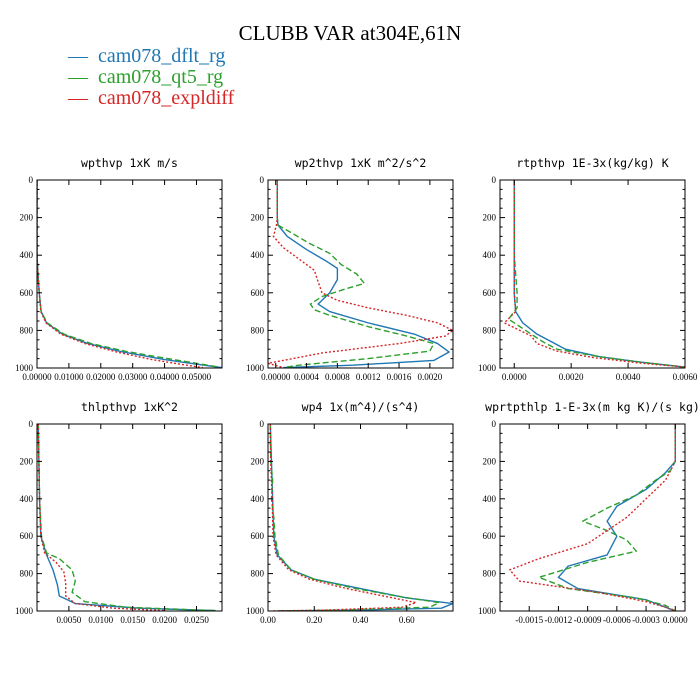  What do you see at coordinates (306, 377) in the screenshot?
I see `x-tick-label: 0.0004` at bounding box center [306, 377].